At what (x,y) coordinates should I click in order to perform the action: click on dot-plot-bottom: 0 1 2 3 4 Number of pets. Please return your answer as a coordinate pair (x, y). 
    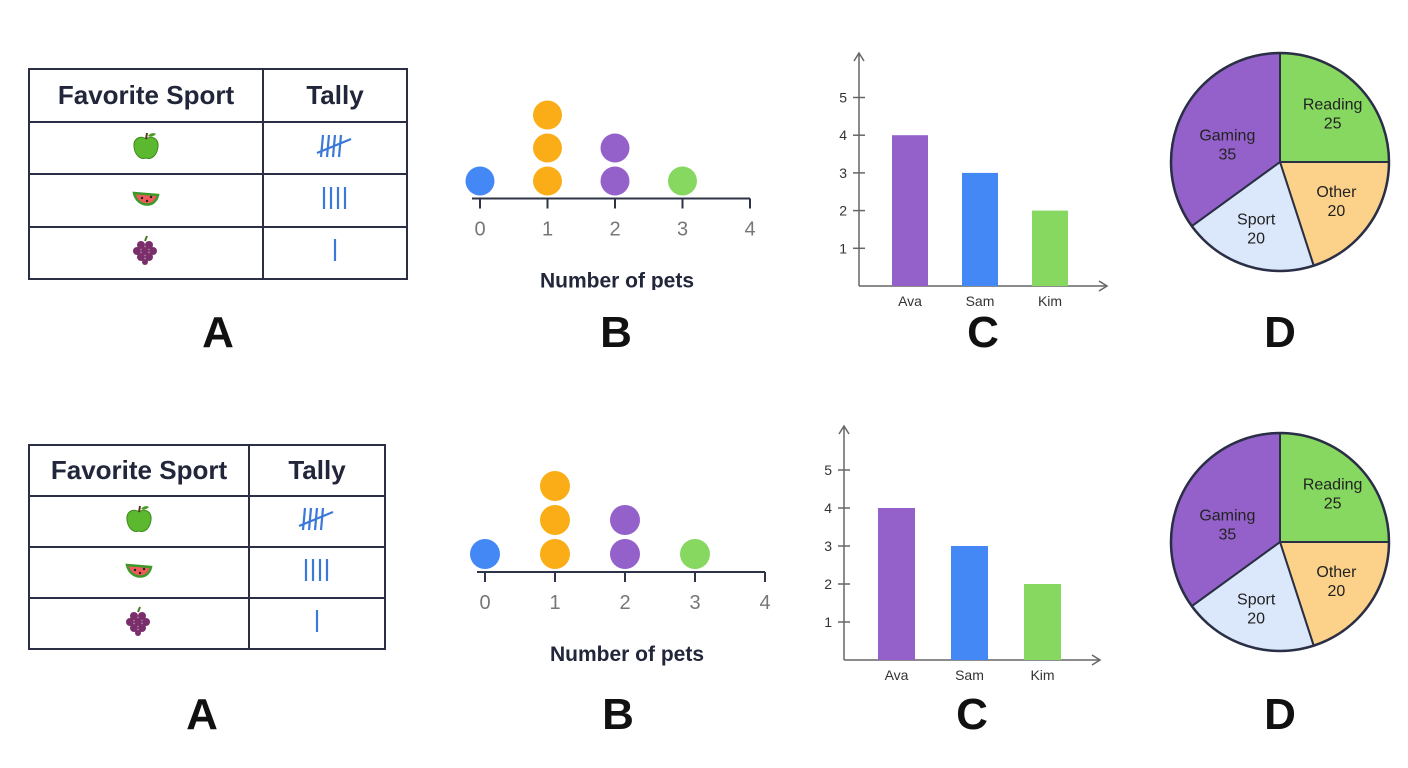
    Looking at the image, I should click on (620, 568).